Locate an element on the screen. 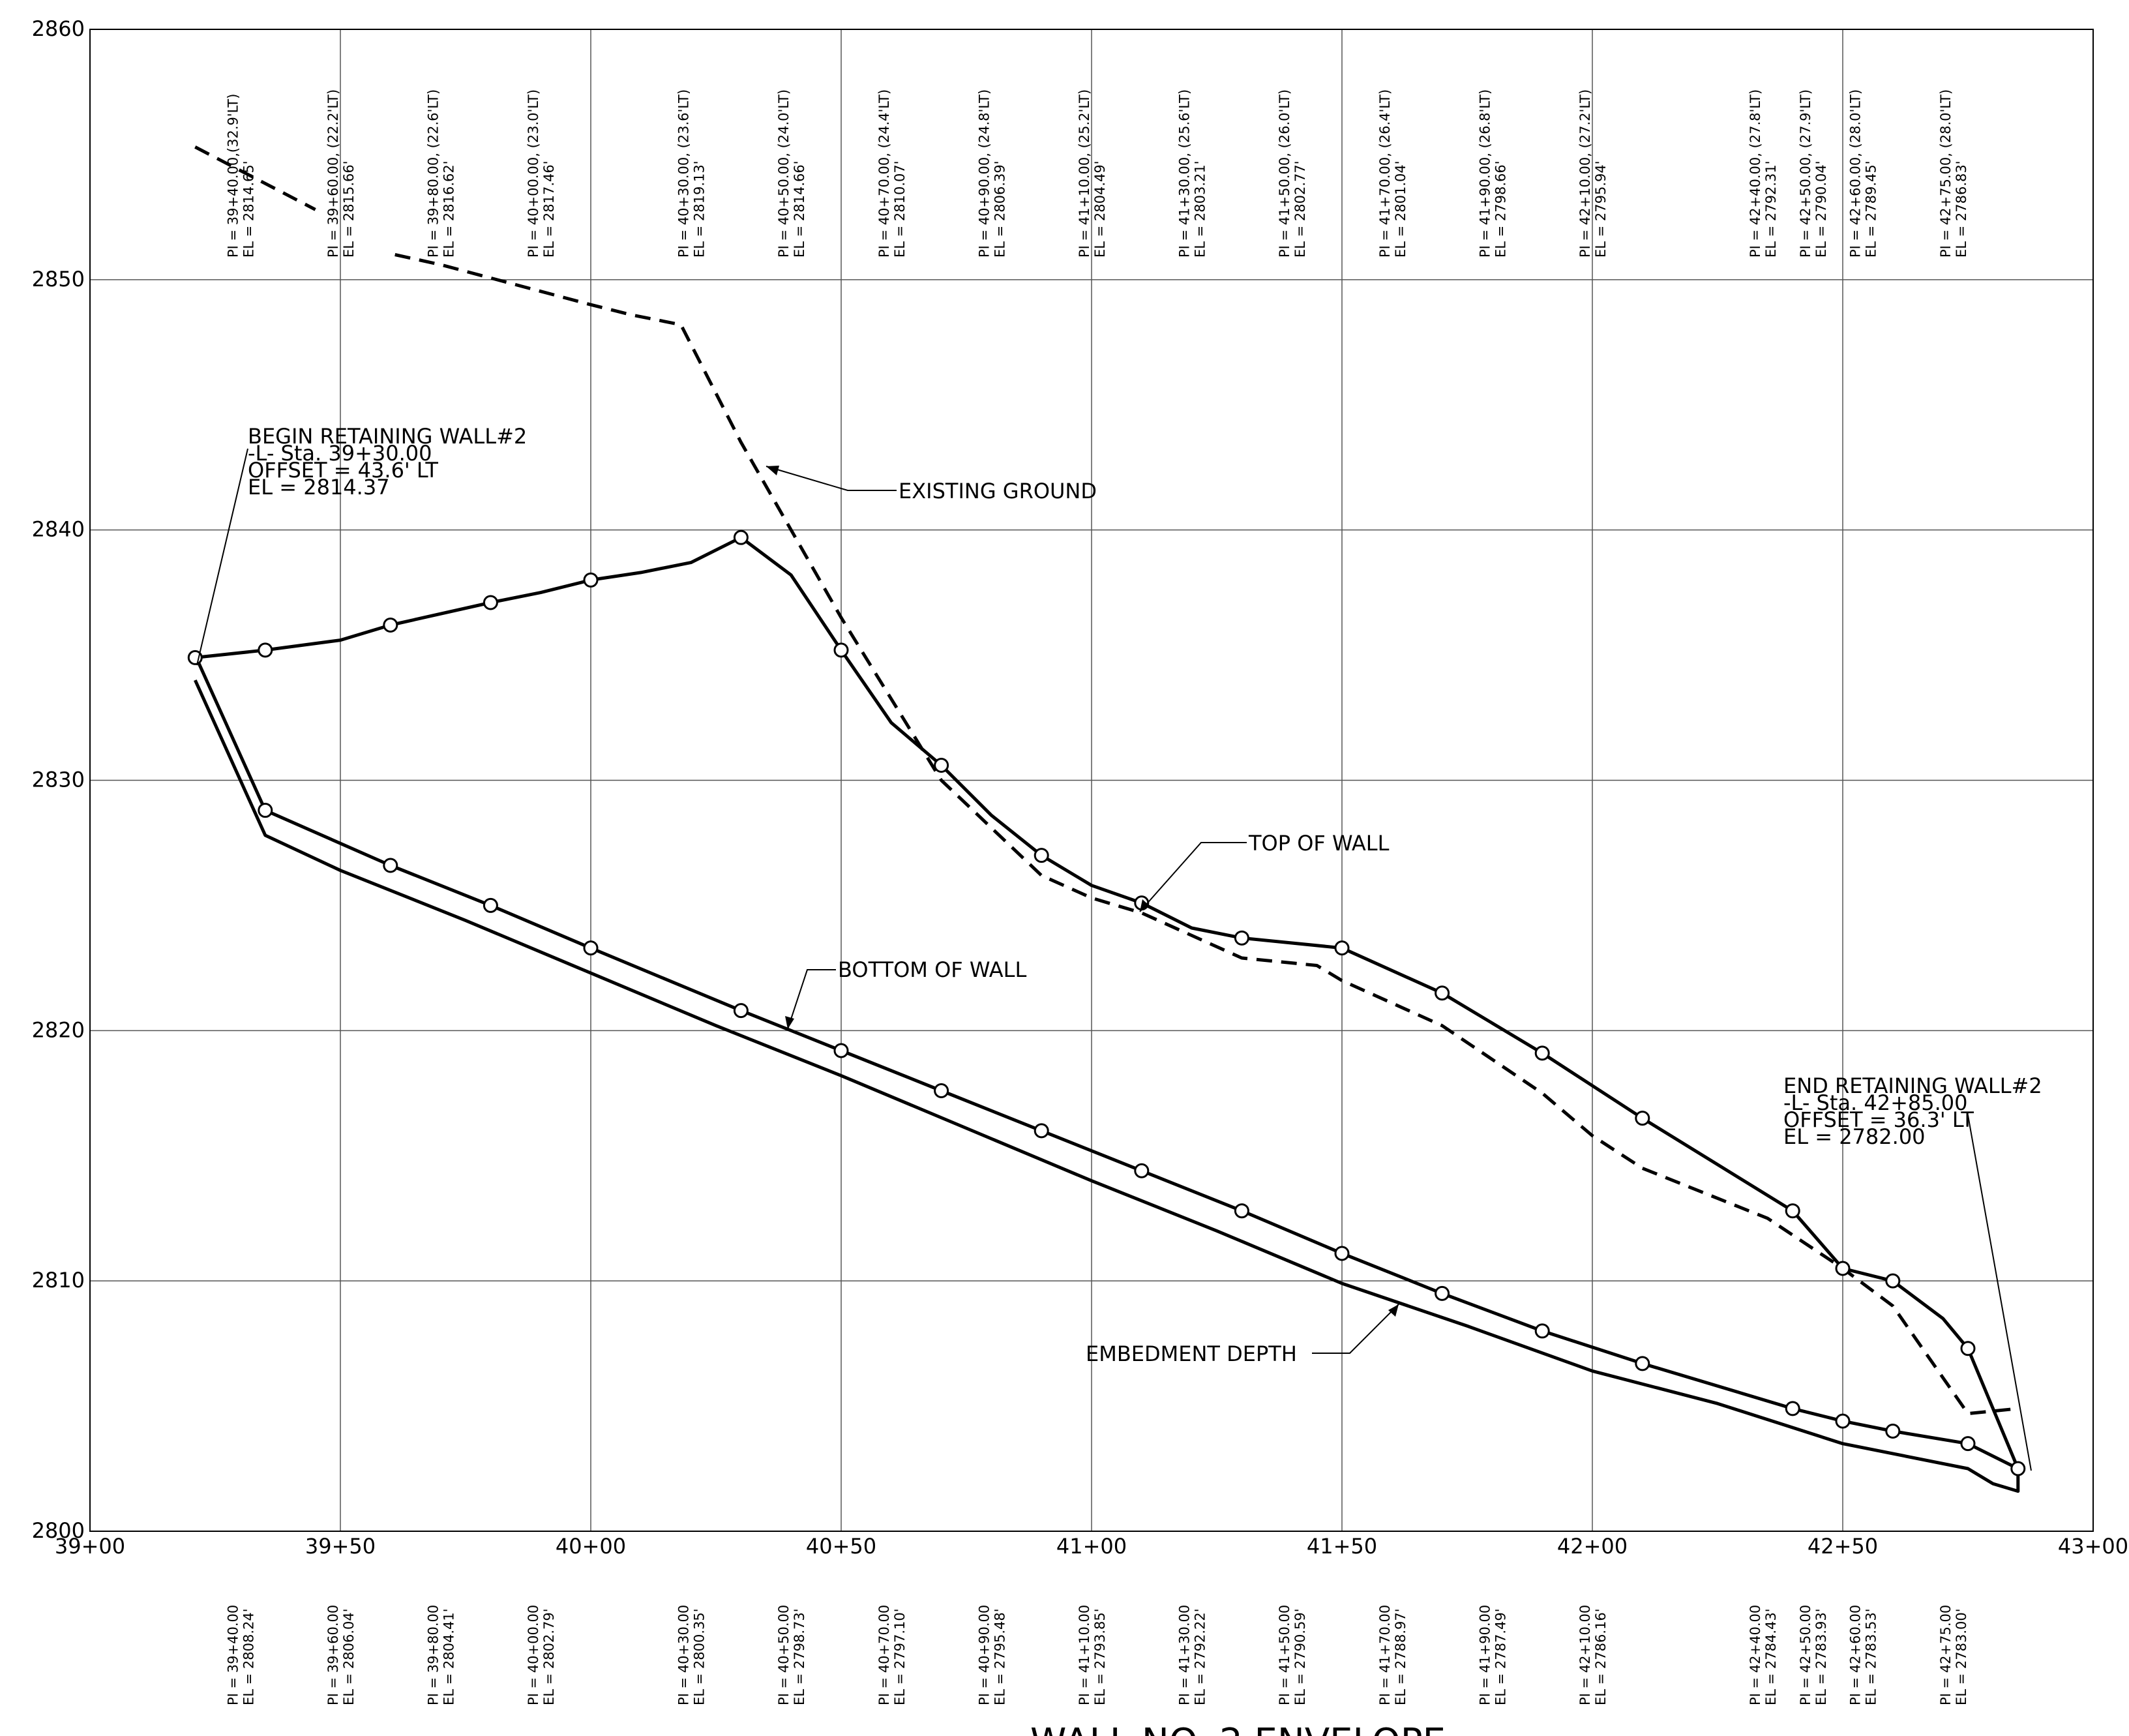  bottom-pi-label-2: PI = 39+80.00 is located at coordinates (434, 1655).